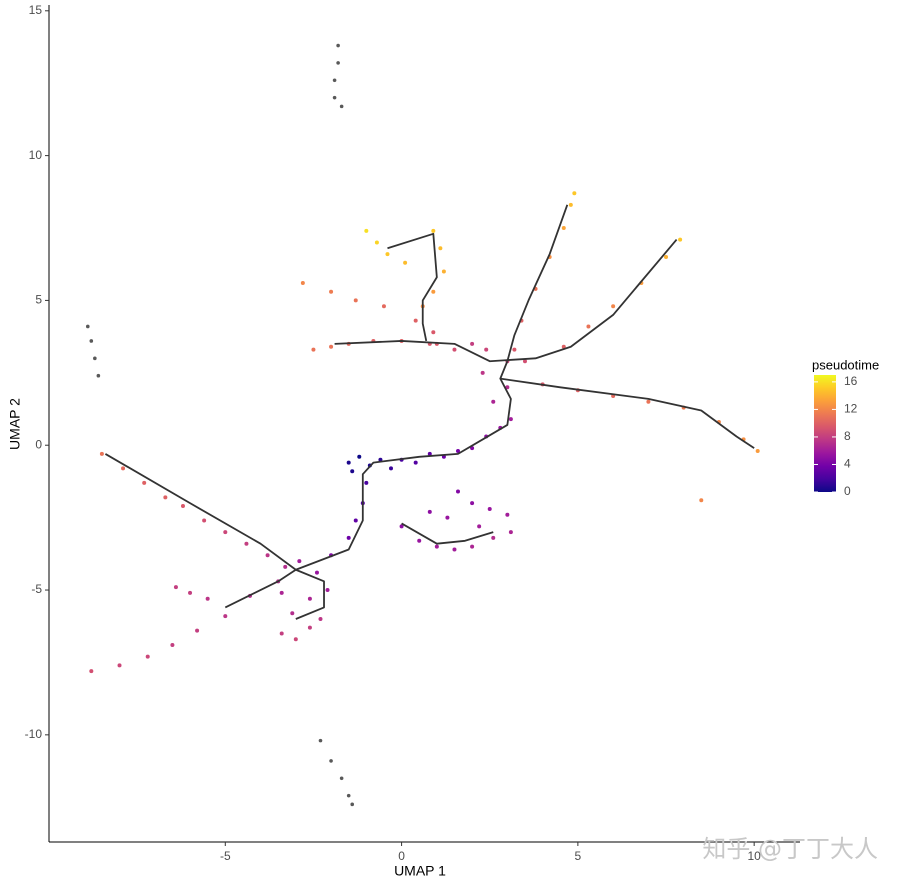 The height and width of the screenshot is (884, 900). I want to click on x-tick-label: -5, so click(225, 856).